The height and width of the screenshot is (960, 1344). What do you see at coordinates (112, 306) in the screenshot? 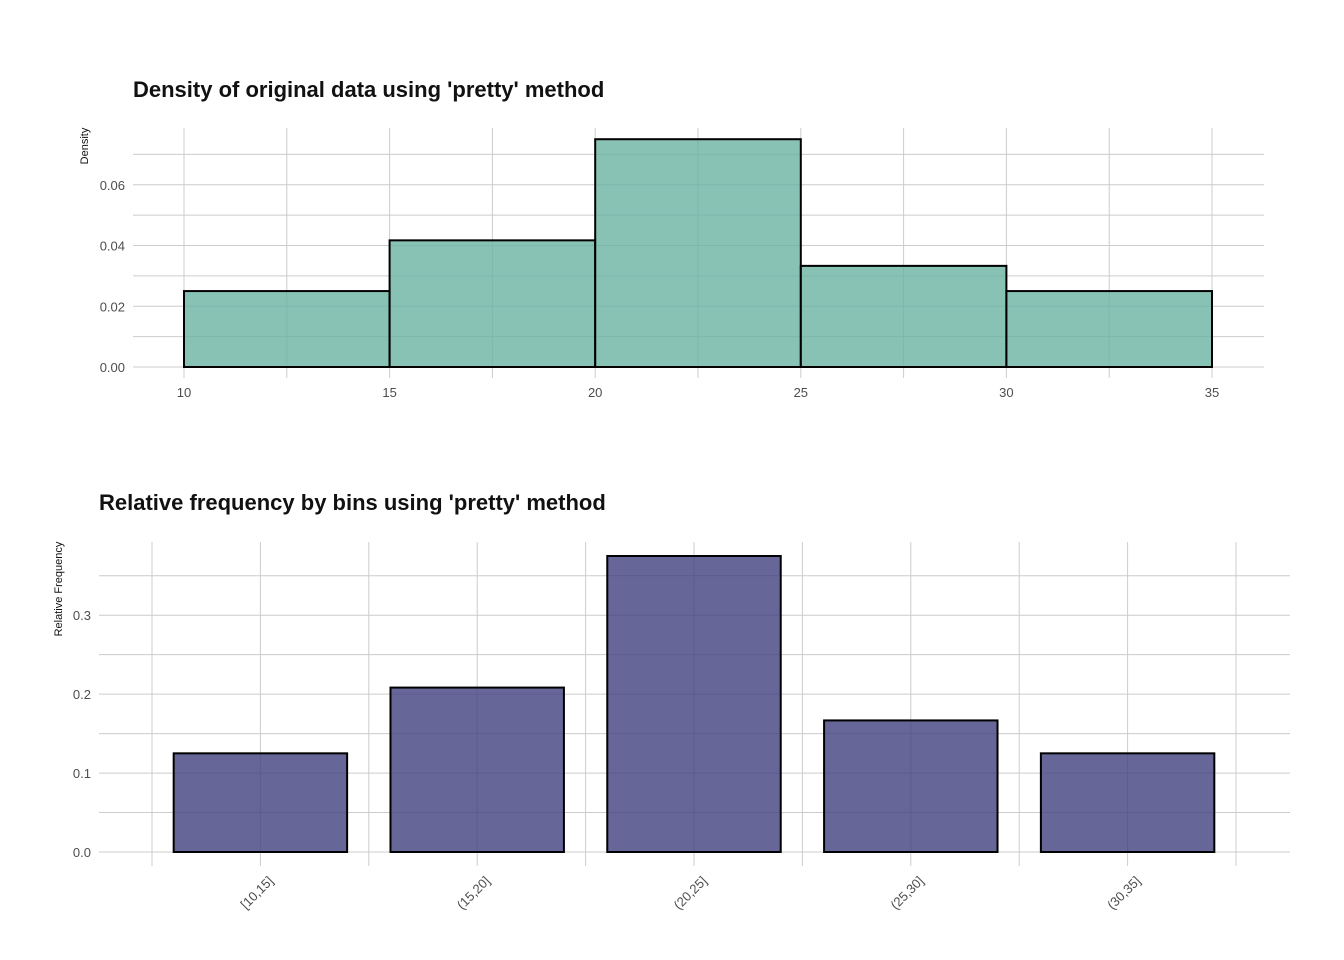
I see `density-y-tick-label: 0.02` at bounding box center [112, 306].